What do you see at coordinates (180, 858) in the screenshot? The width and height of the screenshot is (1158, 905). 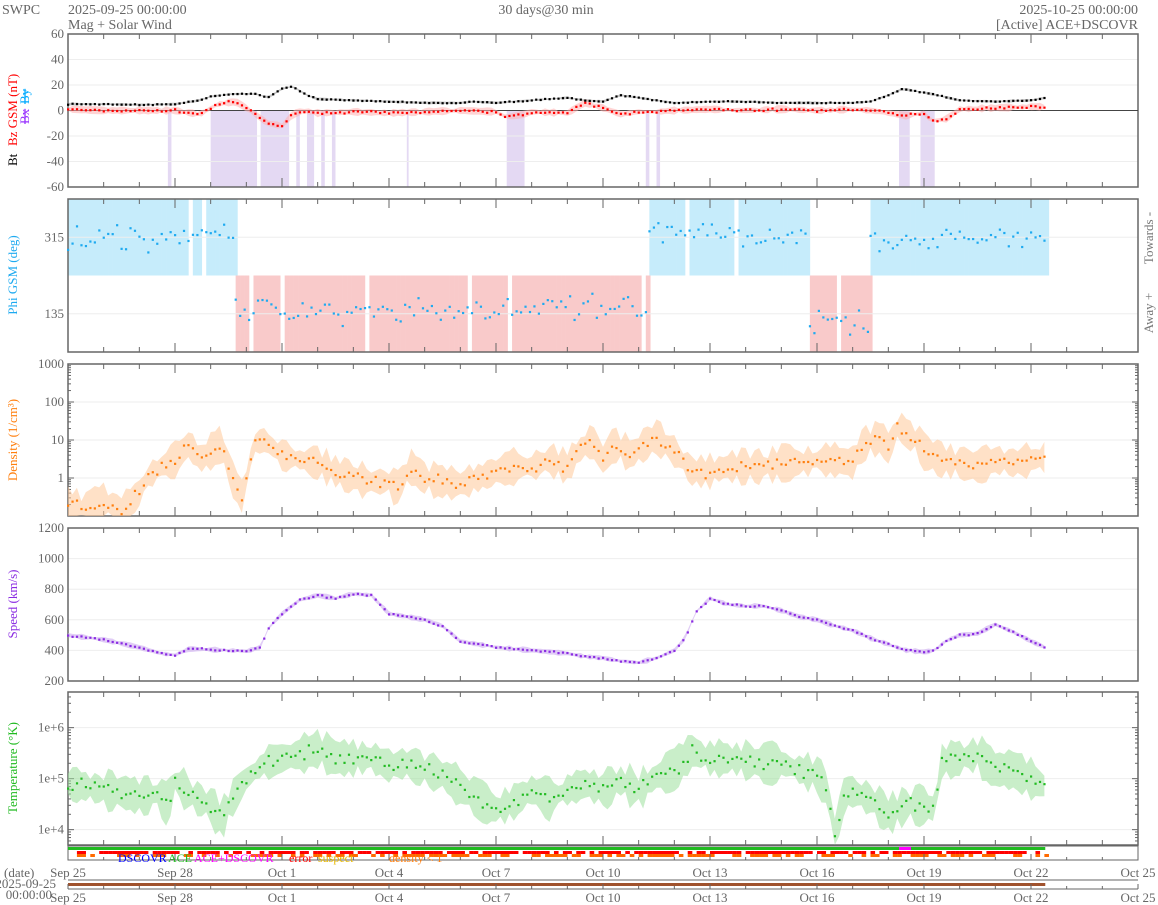 I see `legend-ace: ACE` at bounding box center [180, 858].